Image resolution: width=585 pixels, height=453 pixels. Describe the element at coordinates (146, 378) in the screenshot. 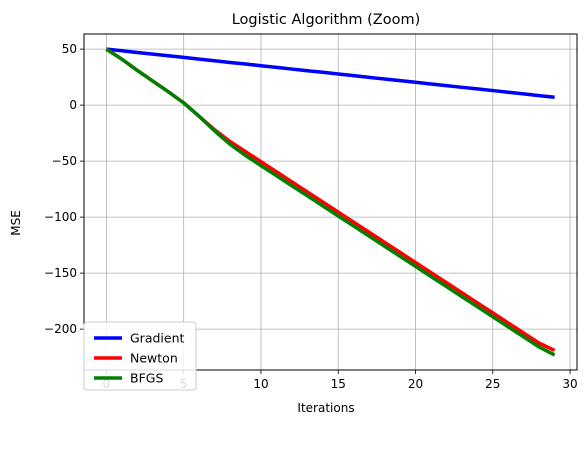

I see `legend-label-bfgs: BFGS` at that location.